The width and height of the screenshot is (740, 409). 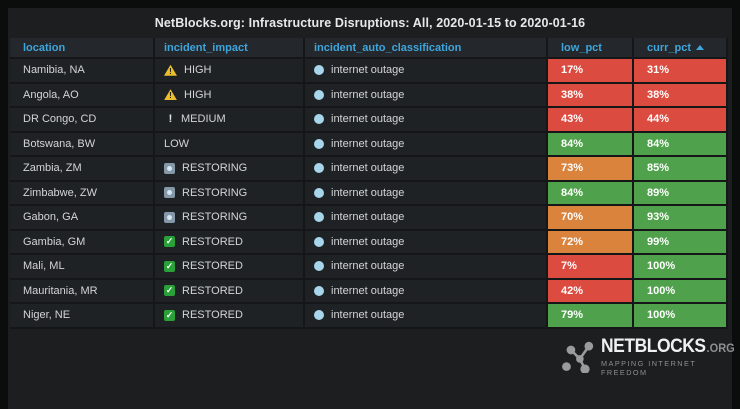 What do you see at coordinates (591, 48) in the screenshot?
I see `column-header-low_pct: low_pct` at bounding box center [591, 48].